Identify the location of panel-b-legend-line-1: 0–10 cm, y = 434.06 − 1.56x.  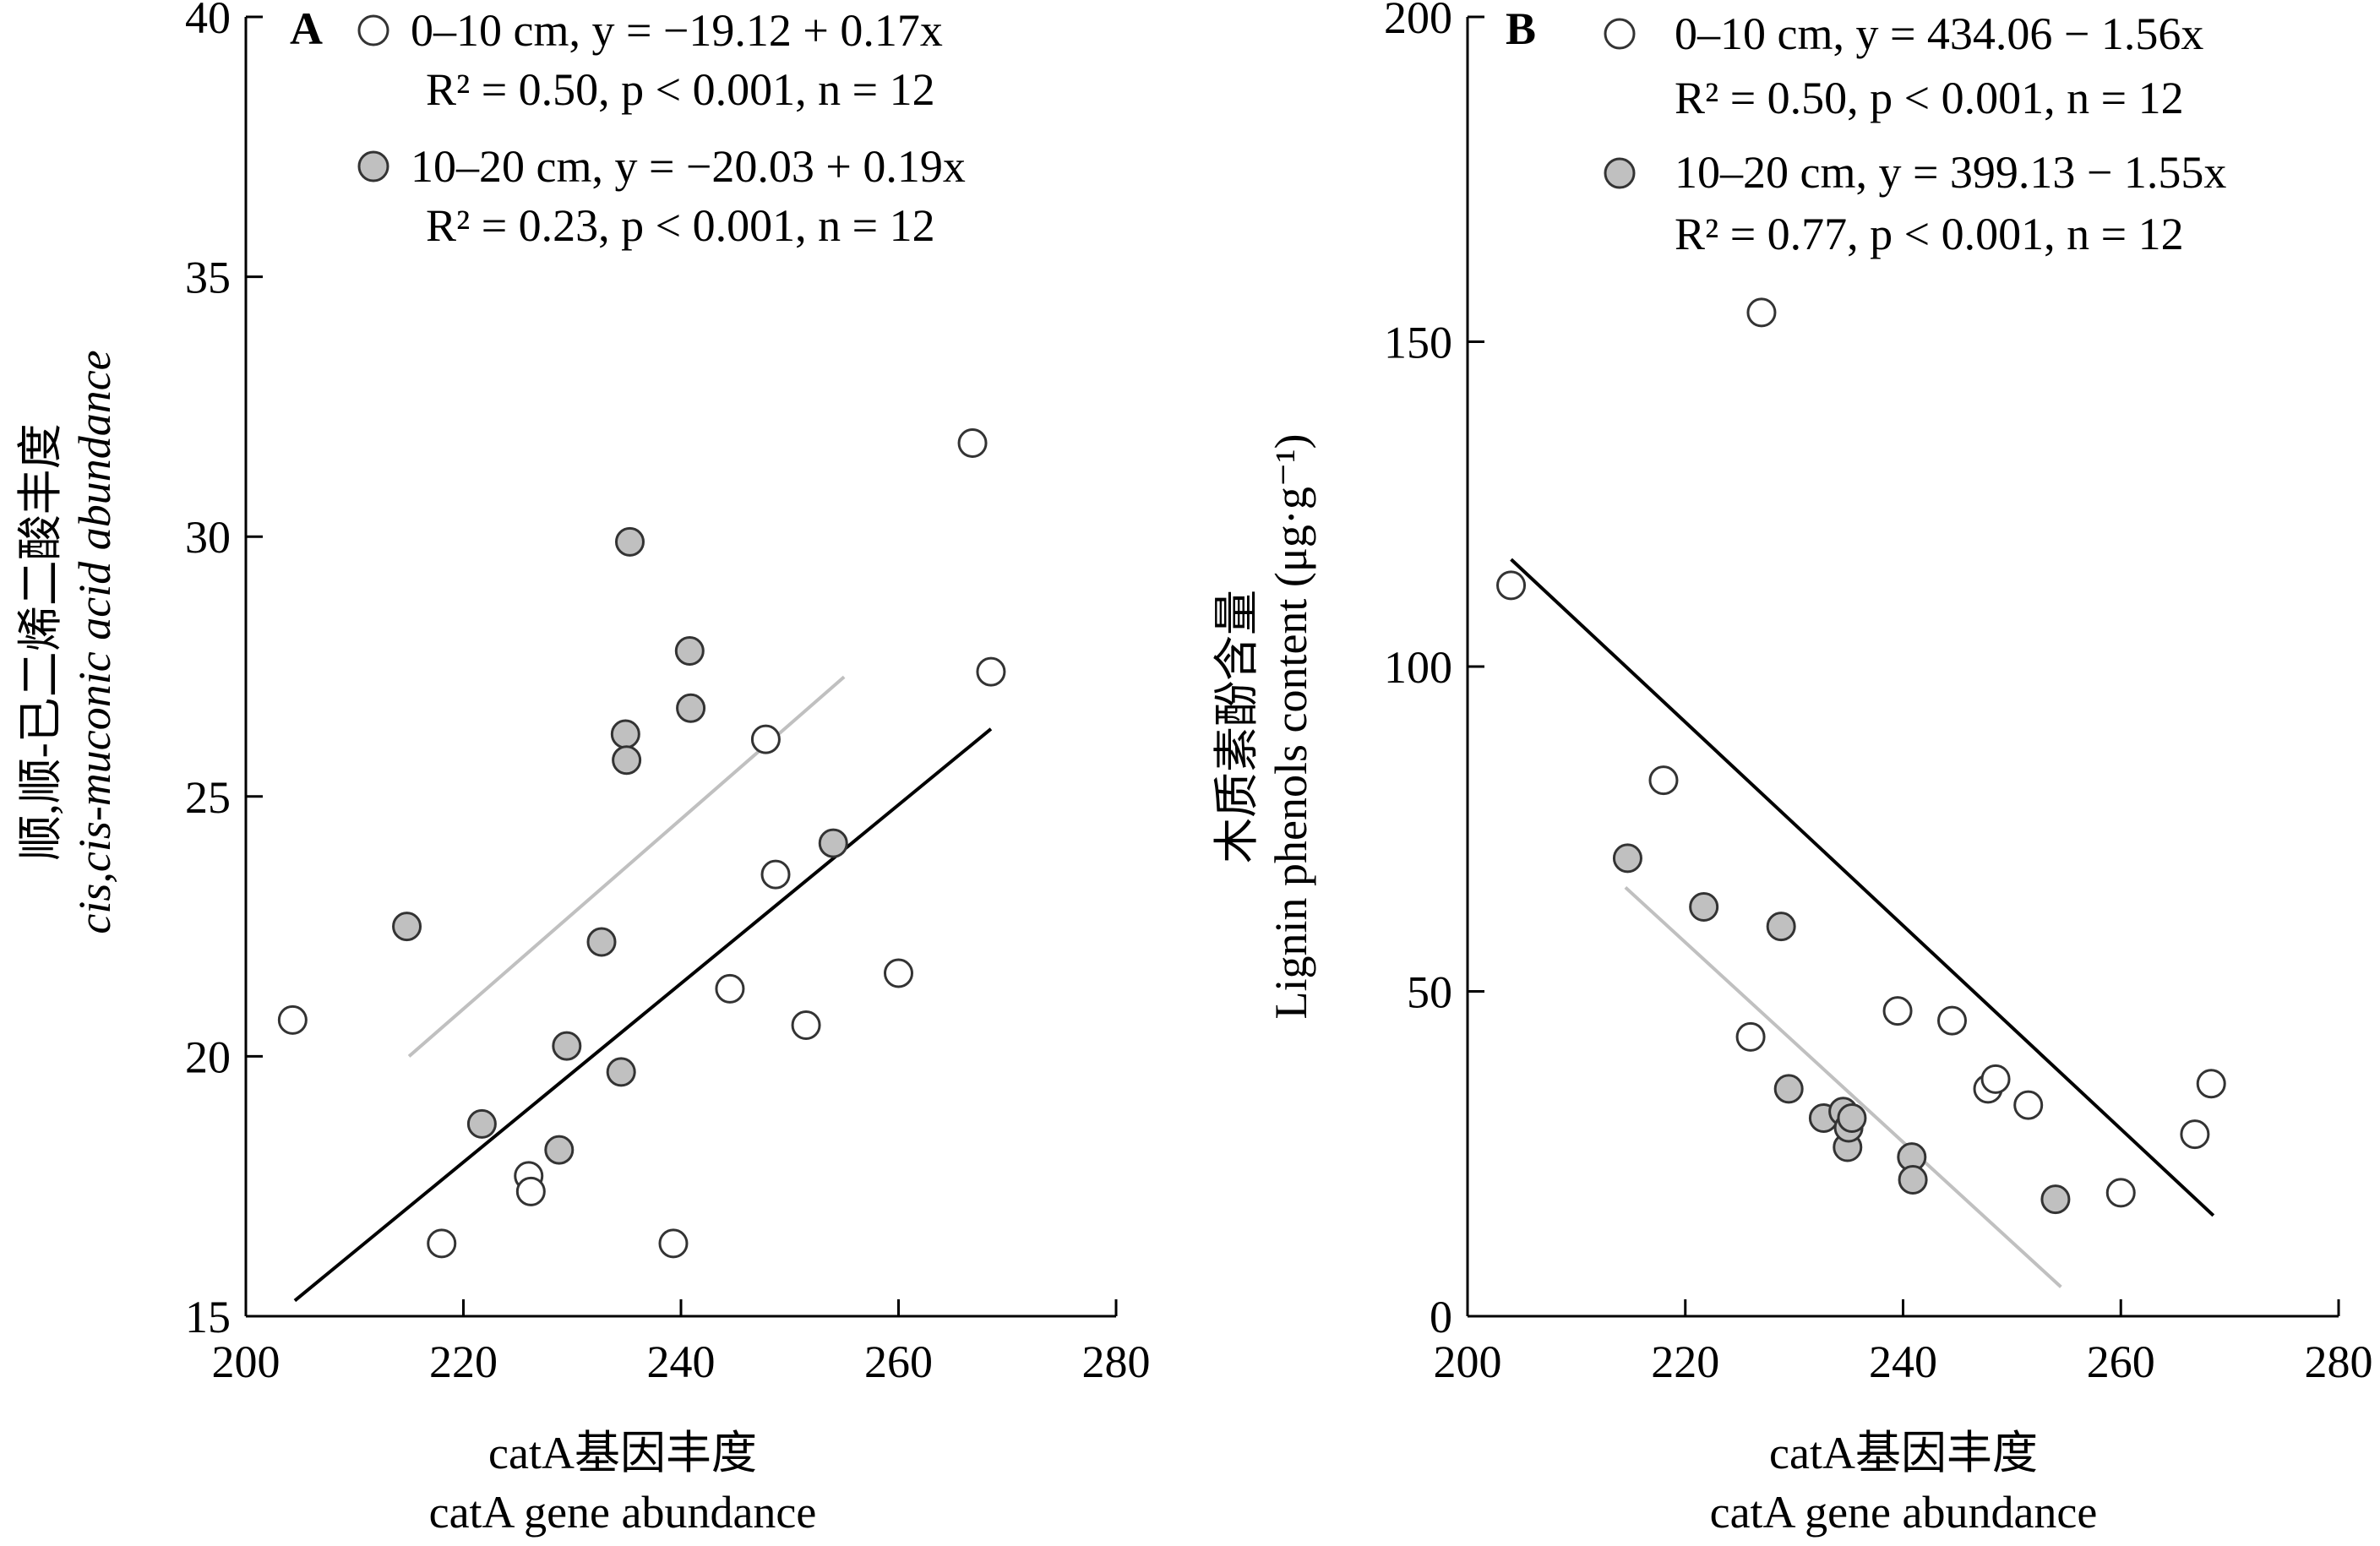
(1939, 33).